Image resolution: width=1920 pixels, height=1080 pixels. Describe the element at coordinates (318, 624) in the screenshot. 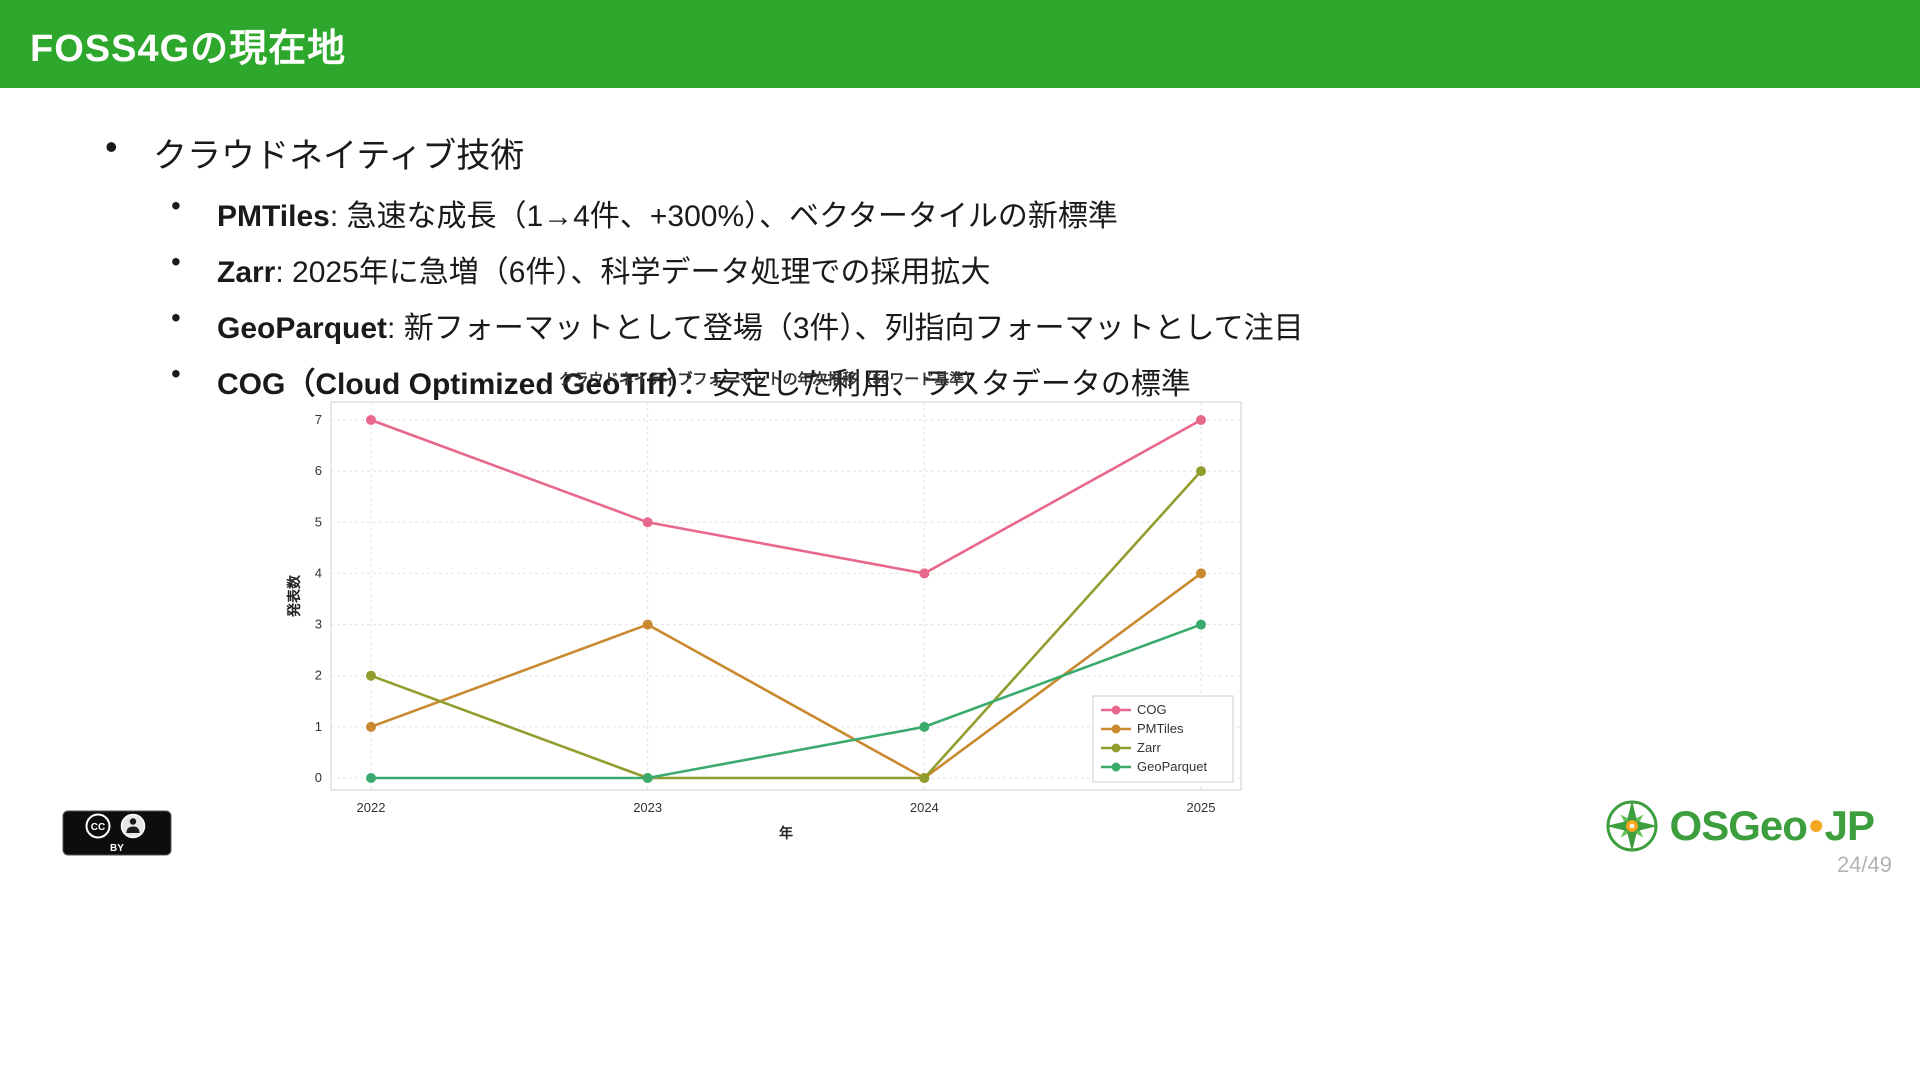

I see `svg-text: 3` at that location.